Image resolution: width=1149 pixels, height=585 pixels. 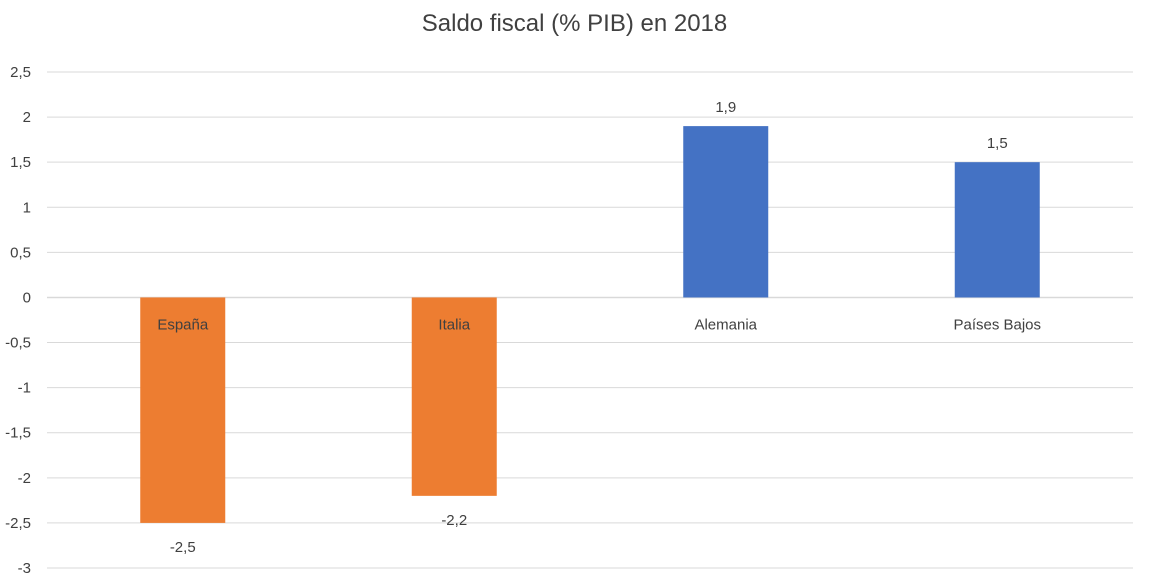 What do you see at coordinates (18, 523) in the screenshot?
I see `y-tick-label: -2,5` at bounding box center [18, 523].